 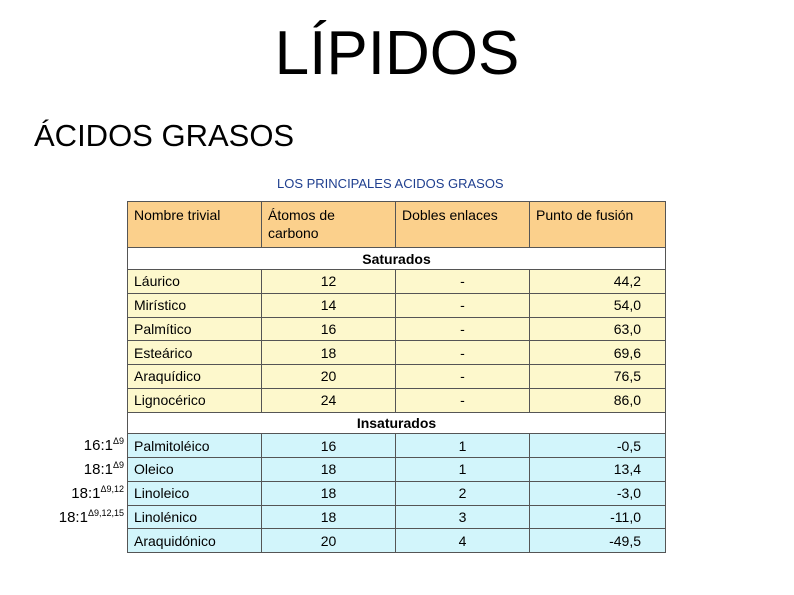 What do you see at coordinates (194, 305) in the screenshot?
I see `cell-name: Mirístico` at bounding box center [194, 305].